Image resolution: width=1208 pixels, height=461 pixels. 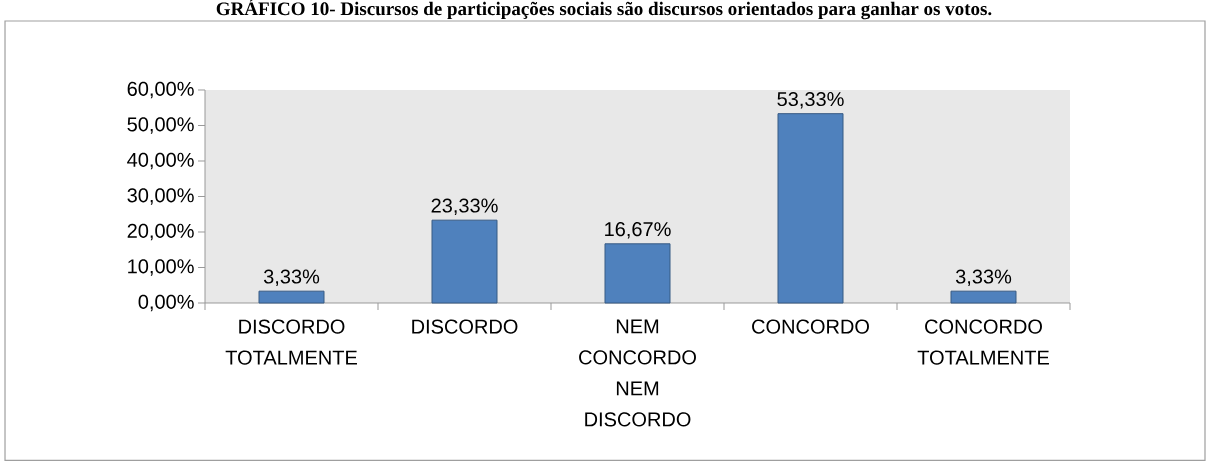 What do you see at coordinates (465, 326) in the screenshot?
I see `x-tick-label: DISCORDO` at bounding box center [465, 326].